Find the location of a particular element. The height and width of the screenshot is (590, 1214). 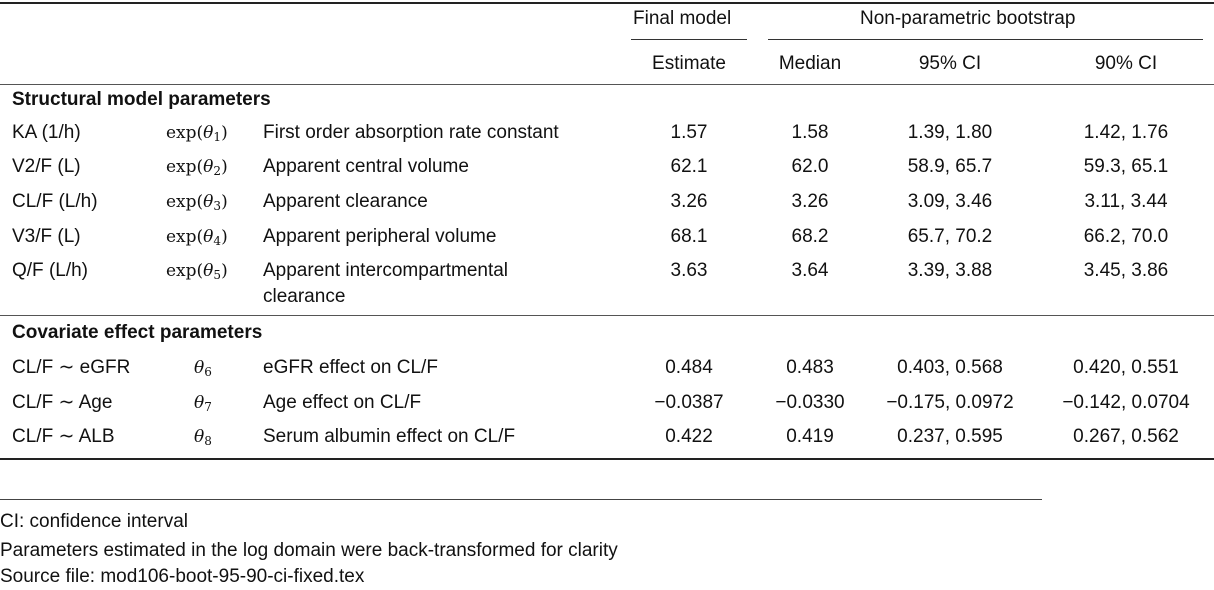

top-rule is located at coordinates (607, 3).